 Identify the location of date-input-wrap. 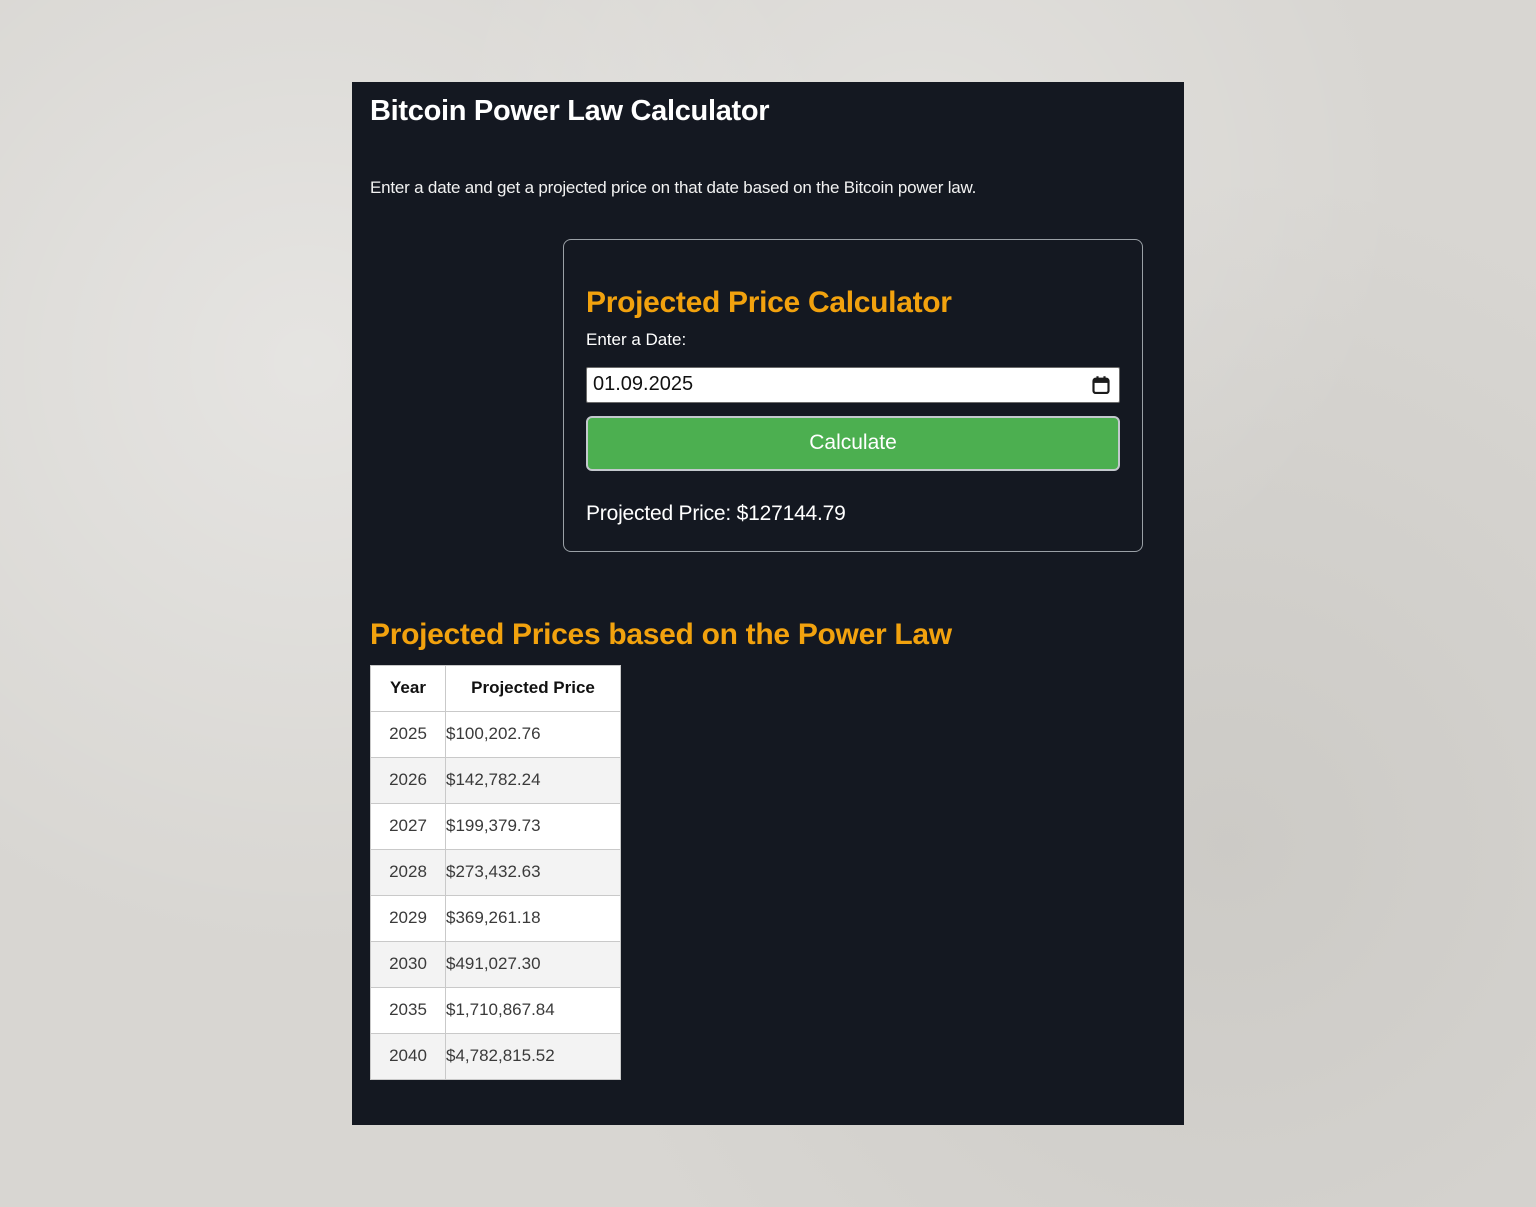
(853, 384).